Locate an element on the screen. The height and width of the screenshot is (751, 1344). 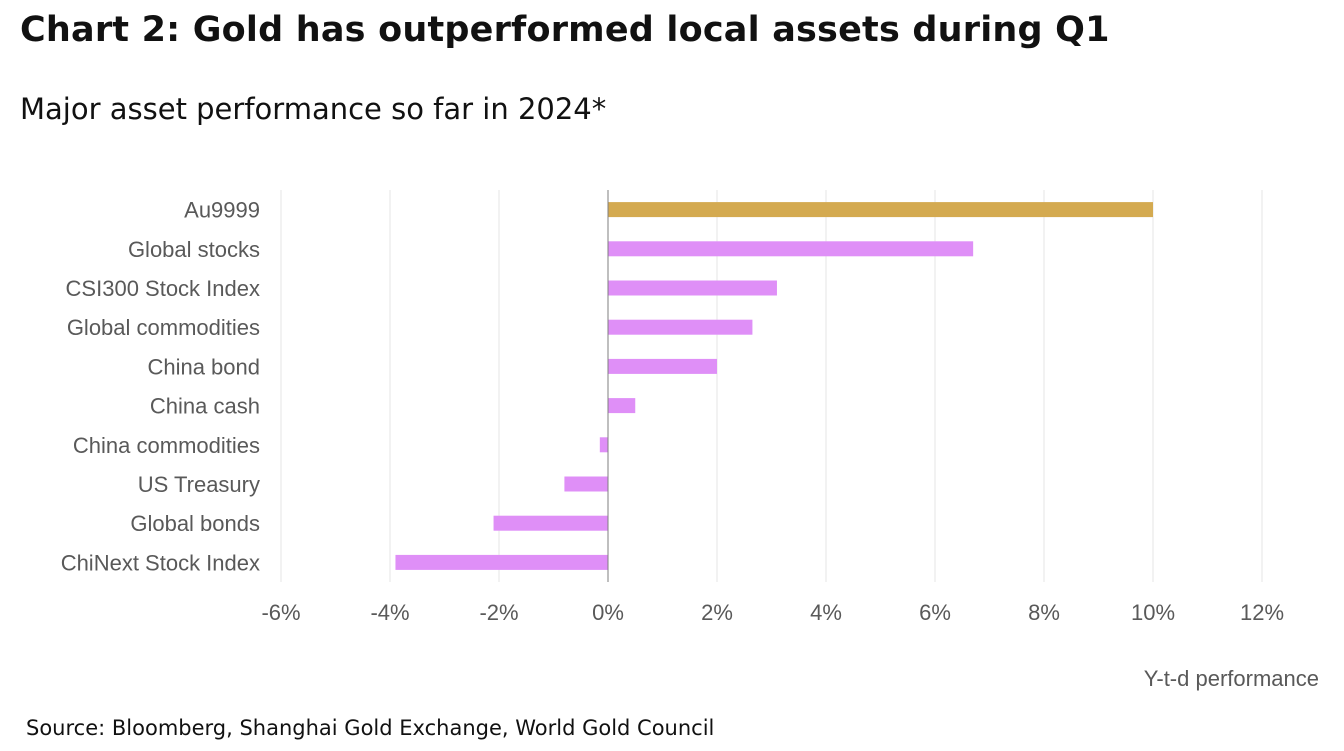
category-label: China commodities is located at coordinates (166, 445).